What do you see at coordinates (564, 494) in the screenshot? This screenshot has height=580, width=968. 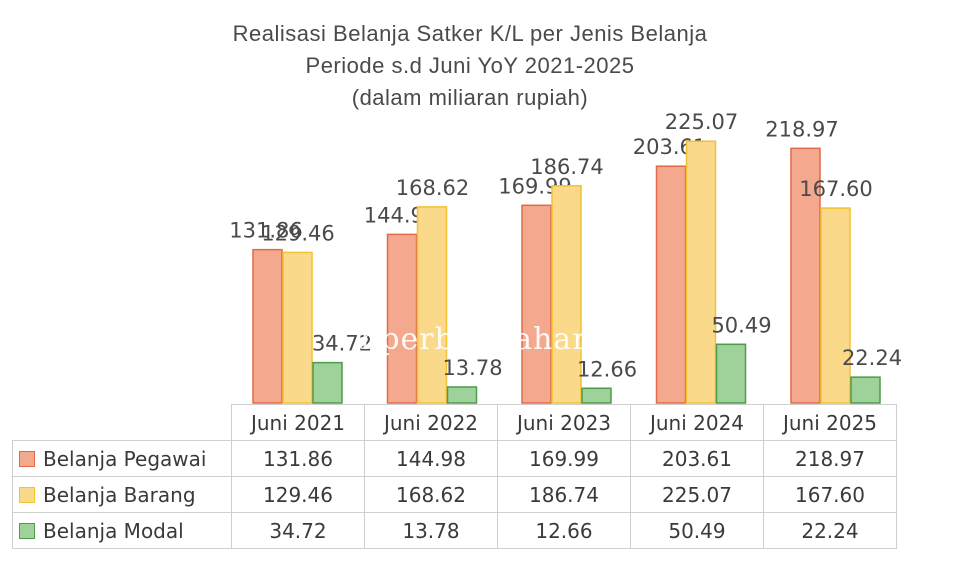 I see `table-cell: 186.74` at bounding box center [564, 494].